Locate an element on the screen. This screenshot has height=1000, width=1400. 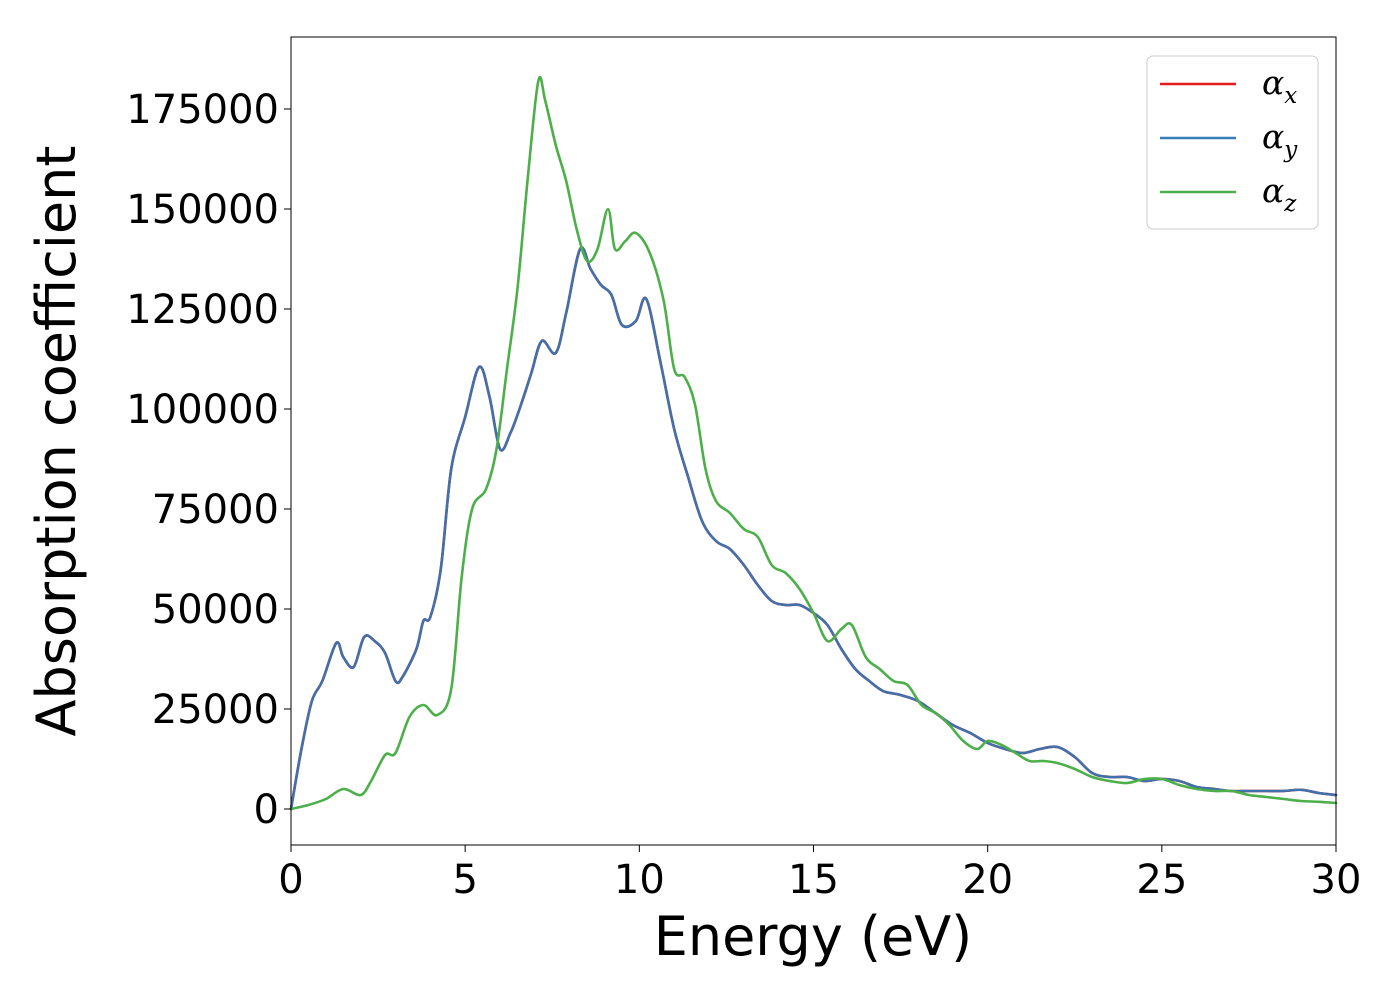
legend-subscript: x is located at coordinates (1290, 96).